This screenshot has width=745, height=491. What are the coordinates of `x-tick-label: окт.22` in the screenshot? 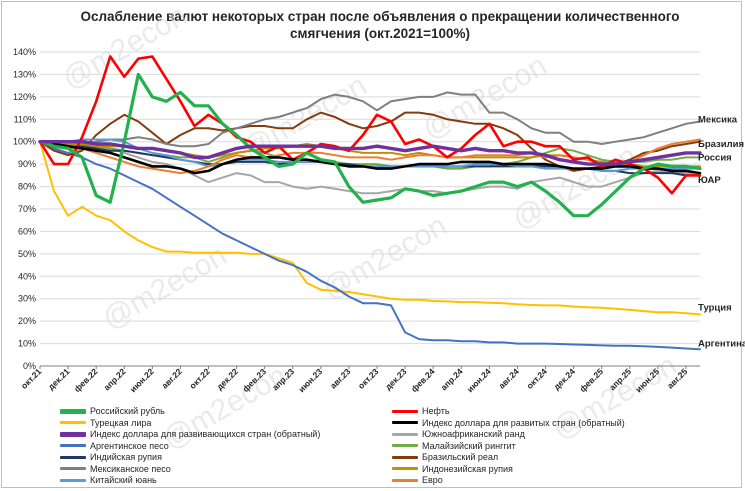 It's located at (199, 378).